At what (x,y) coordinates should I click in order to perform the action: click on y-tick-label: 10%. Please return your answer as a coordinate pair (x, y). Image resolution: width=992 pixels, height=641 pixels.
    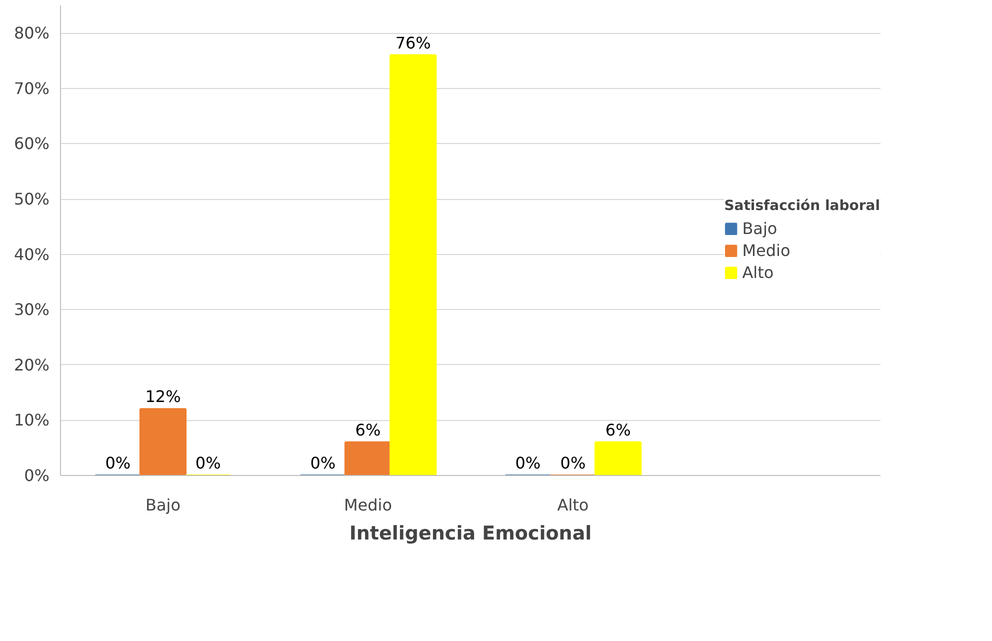
    Looking at the image, I should click on (32, 420).